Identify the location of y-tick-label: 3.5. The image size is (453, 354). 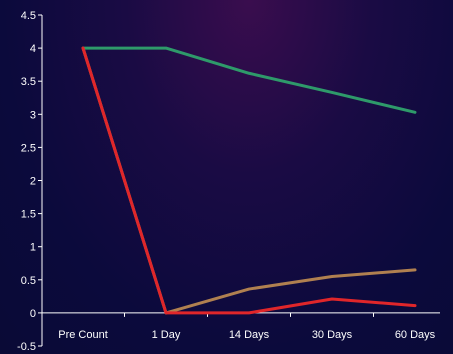
(28, 82).